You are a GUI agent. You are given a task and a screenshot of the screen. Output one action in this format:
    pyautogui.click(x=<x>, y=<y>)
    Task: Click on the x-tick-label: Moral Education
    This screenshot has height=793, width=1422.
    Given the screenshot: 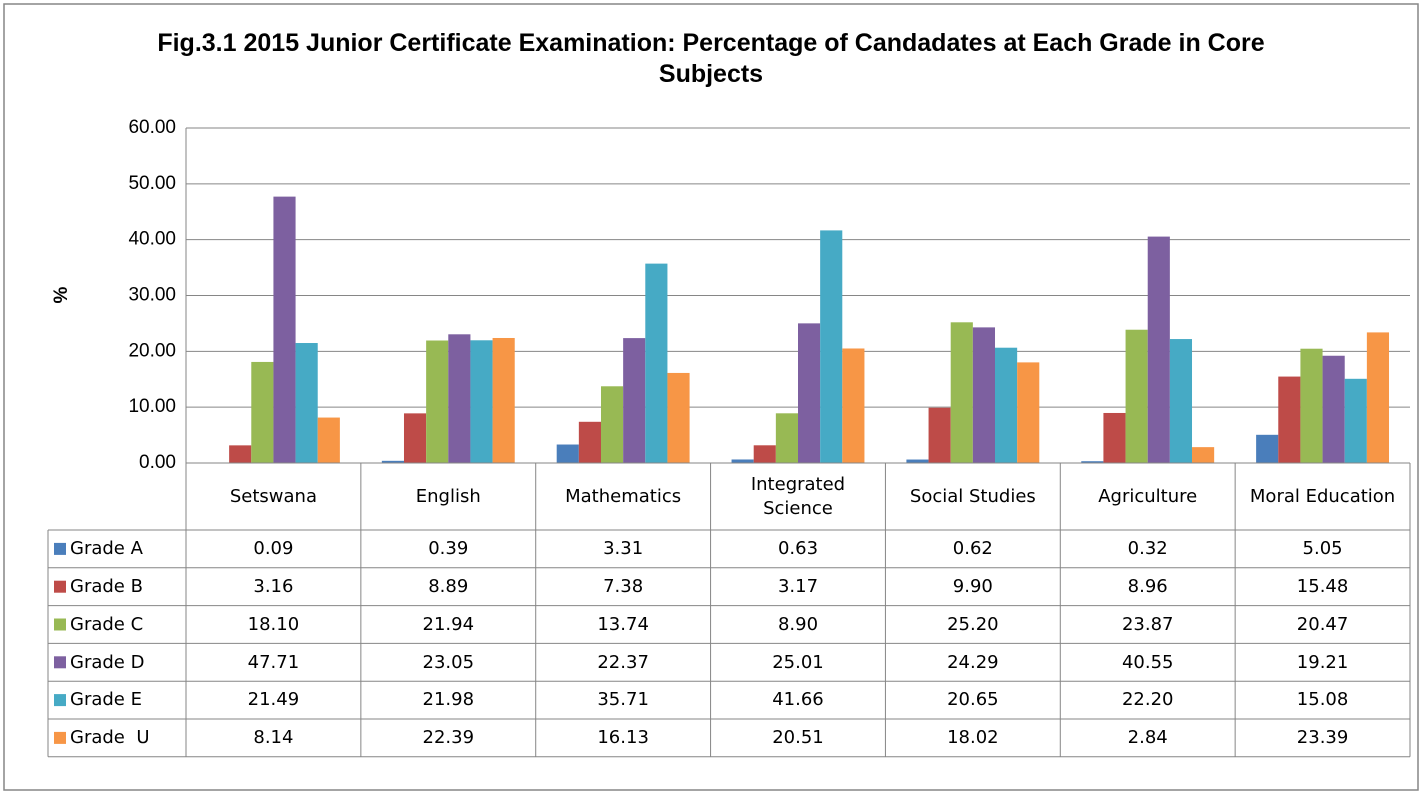 What is the action you would take?
    pyautogui.click(x=1322, y=496)
    